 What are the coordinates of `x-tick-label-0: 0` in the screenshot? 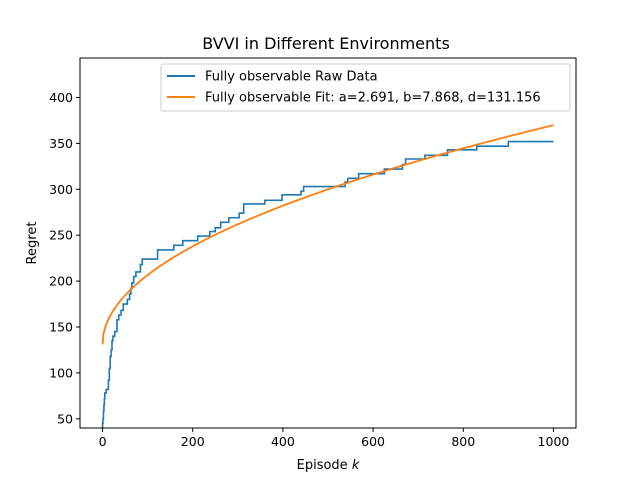 It's located at (103, 441).